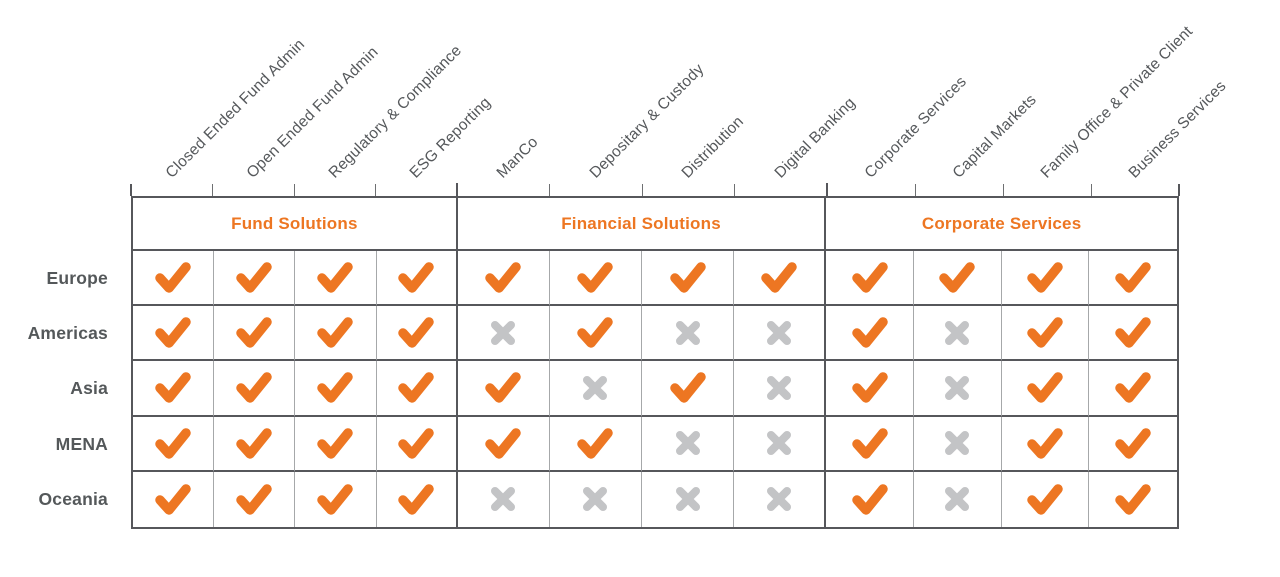 The width and height of the screenshot is (1280, 577). What do you see at coordinates (1117, 102) in the screenshot?
I see `column-header-label: Family Office & Private Client` at bounding box center [1117, 102].